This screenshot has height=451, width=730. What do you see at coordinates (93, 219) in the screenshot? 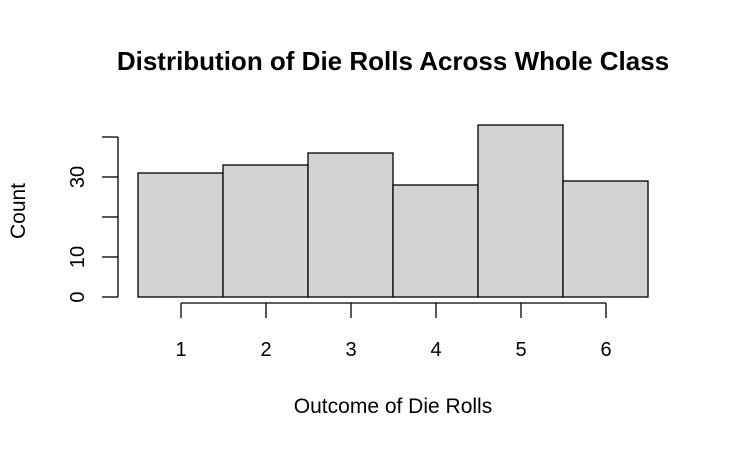
I see `y-axis: 0 10 30` at bounding box center [93, 219].